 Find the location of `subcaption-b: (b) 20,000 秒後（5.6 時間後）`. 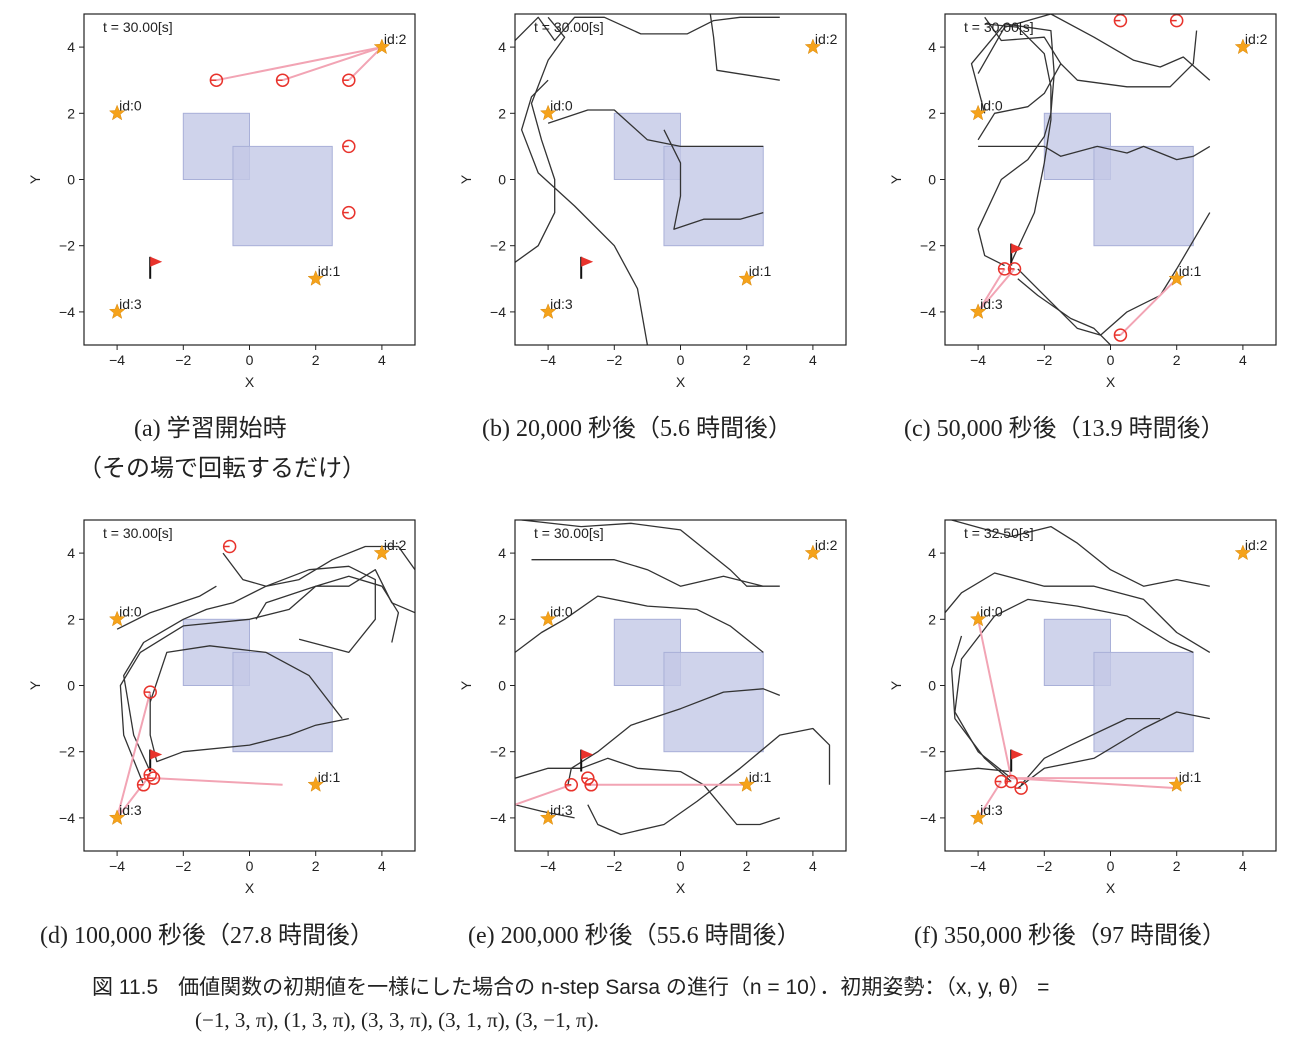

subcaption-b: (b) 20,000 秒後（5.6 時間後） is located at coordinates (637, 429).